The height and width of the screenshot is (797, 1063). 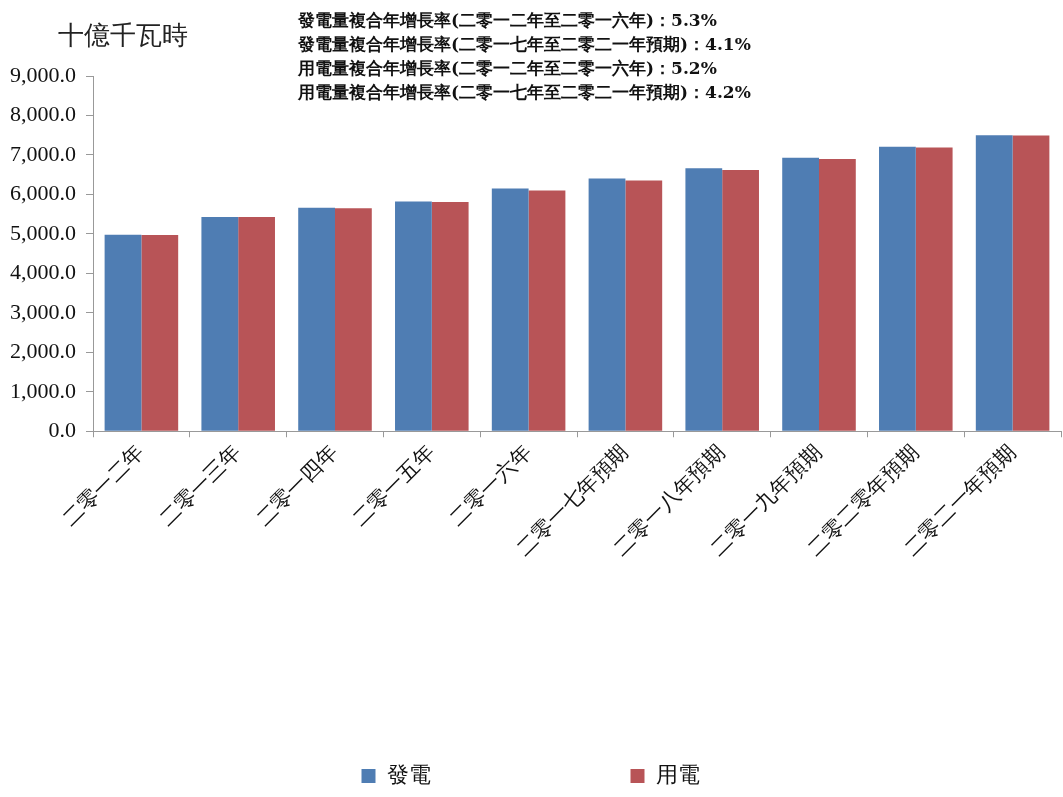 What do you see at coordinates (43, 74) in the screenshot?
I see `y-tick-label: 9,000.0` at bounding box center [43, 74].